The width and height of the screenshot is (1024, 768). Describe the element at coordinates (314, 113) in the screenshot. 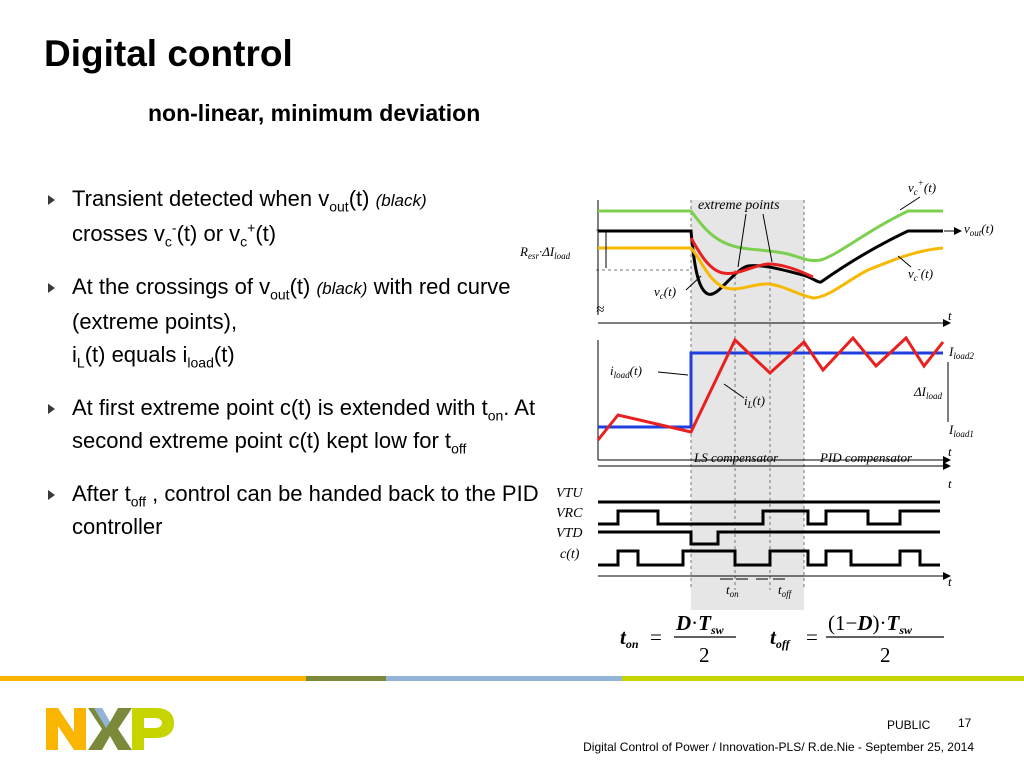

I see `slide-subtitle: non-linear, minimum deviation` at that location.